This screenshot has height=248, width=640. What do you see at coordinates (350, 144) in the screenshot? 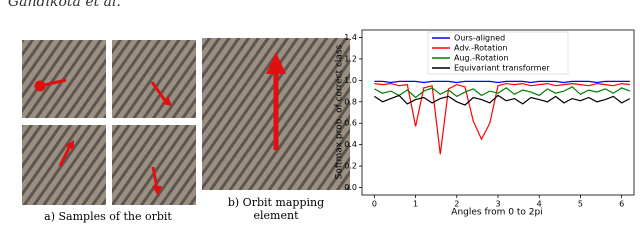
I see `y-tick-label: 0.4` at bounding box center [350, 144].